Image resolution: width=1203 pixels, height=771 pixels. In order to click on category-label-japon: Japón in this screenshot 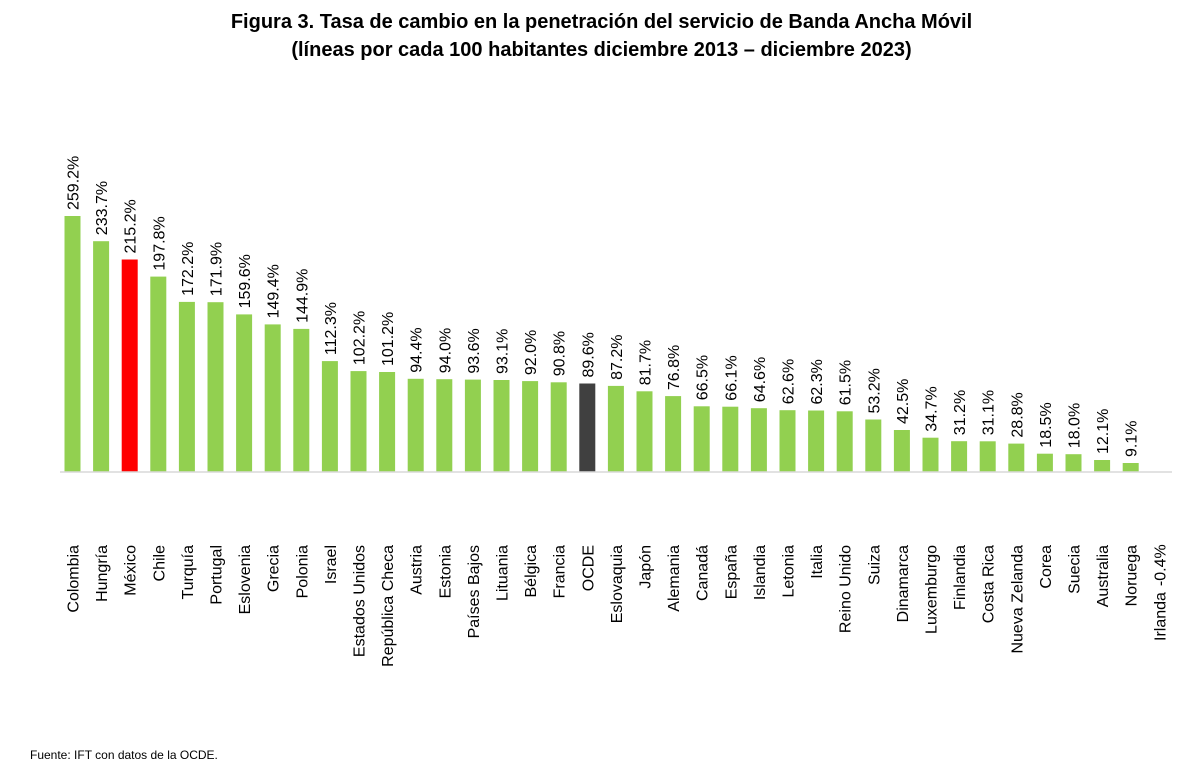, I will do `click(646, 567)`.